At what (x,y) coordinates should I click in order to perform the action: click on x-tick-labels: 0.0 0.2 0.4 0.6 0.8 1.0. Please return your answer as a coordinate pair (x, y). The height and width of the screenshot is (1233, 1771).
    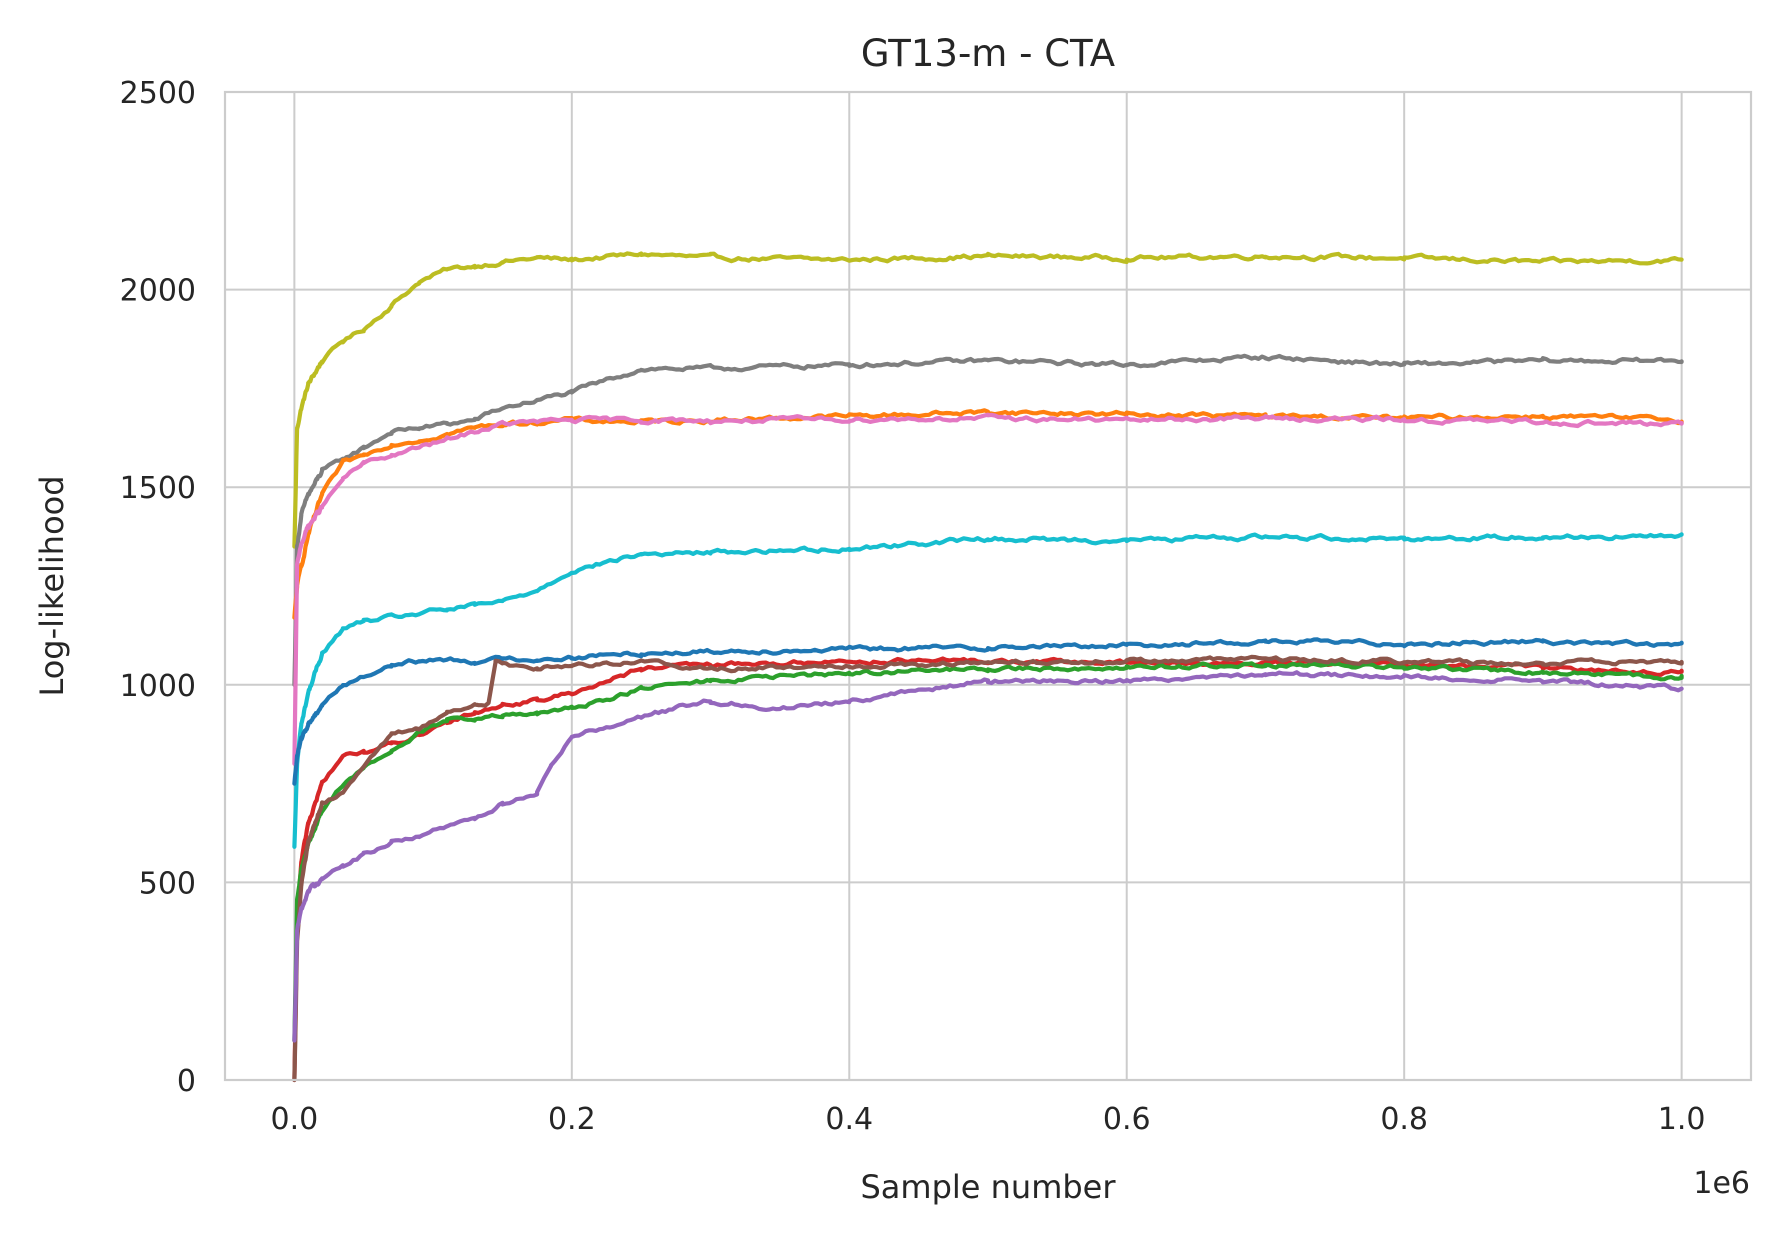
    Looking at the image, I should click on (988, 1119).